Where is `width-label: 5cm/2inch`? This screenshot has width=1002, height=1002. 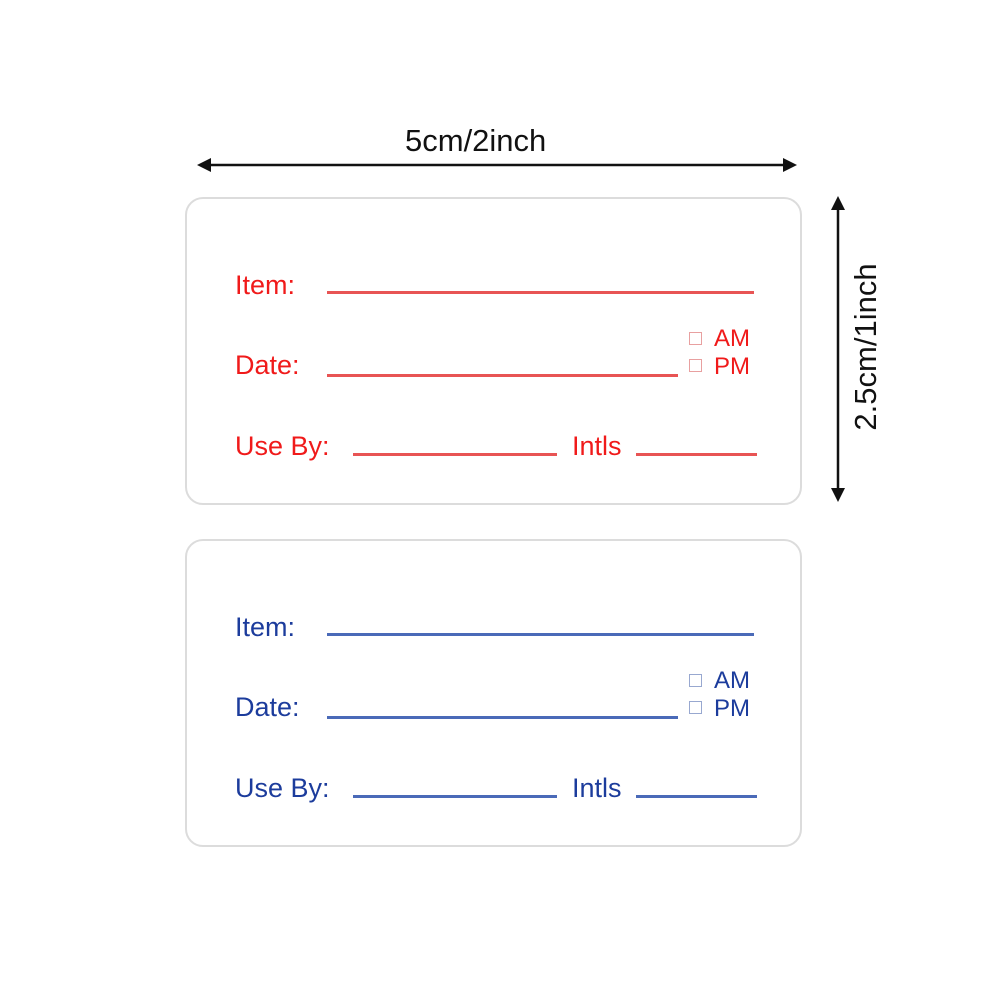
width-label: 5cm/2inch is located at coordinates (476, 140).